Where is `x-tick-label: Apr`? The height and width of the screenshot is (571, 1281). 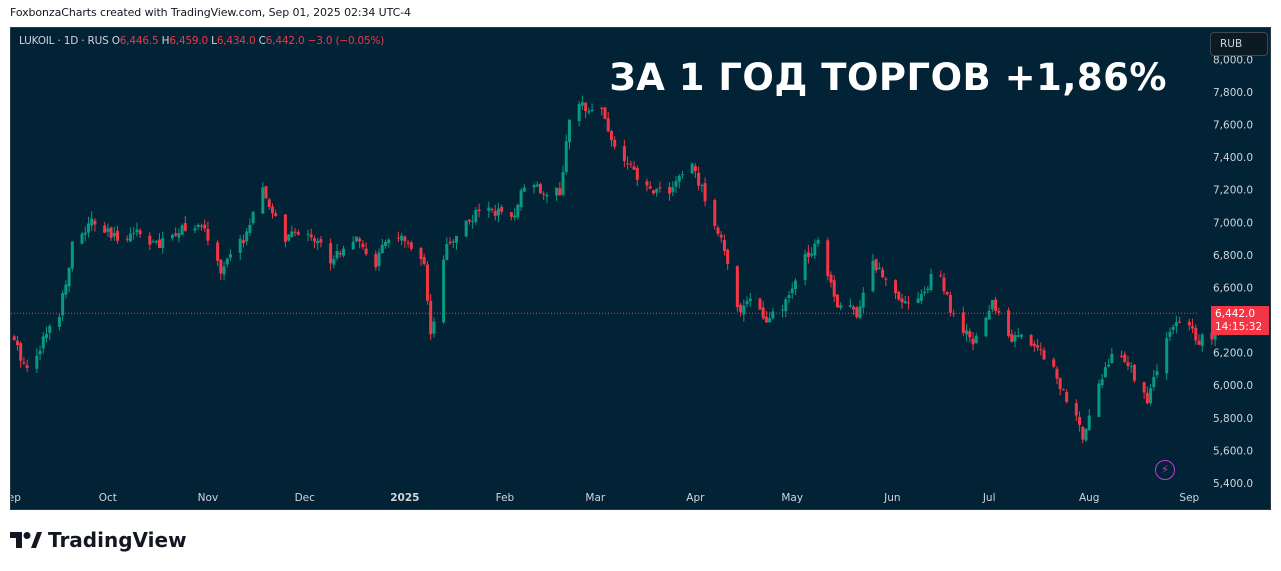 x-tick-label: Apr is located at coordinates (695, 498).